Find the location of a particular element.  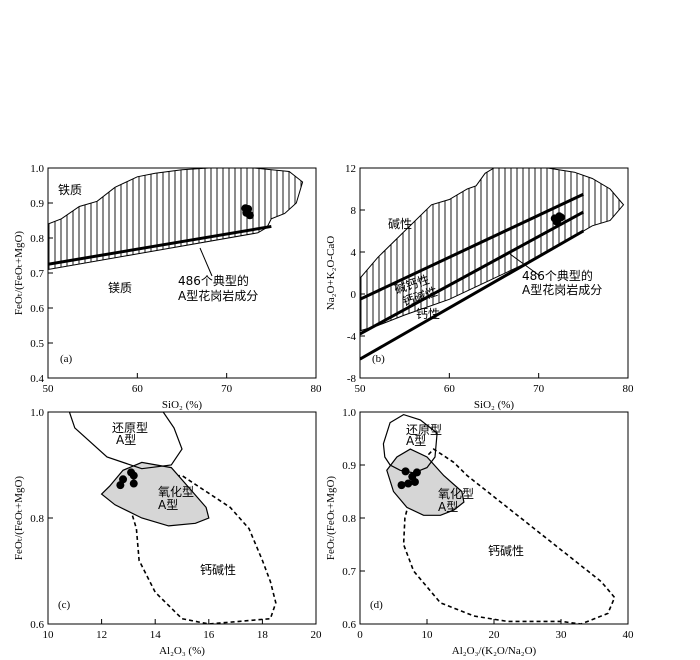

x-tick-label: 12 is located at coordinates (101, 635).